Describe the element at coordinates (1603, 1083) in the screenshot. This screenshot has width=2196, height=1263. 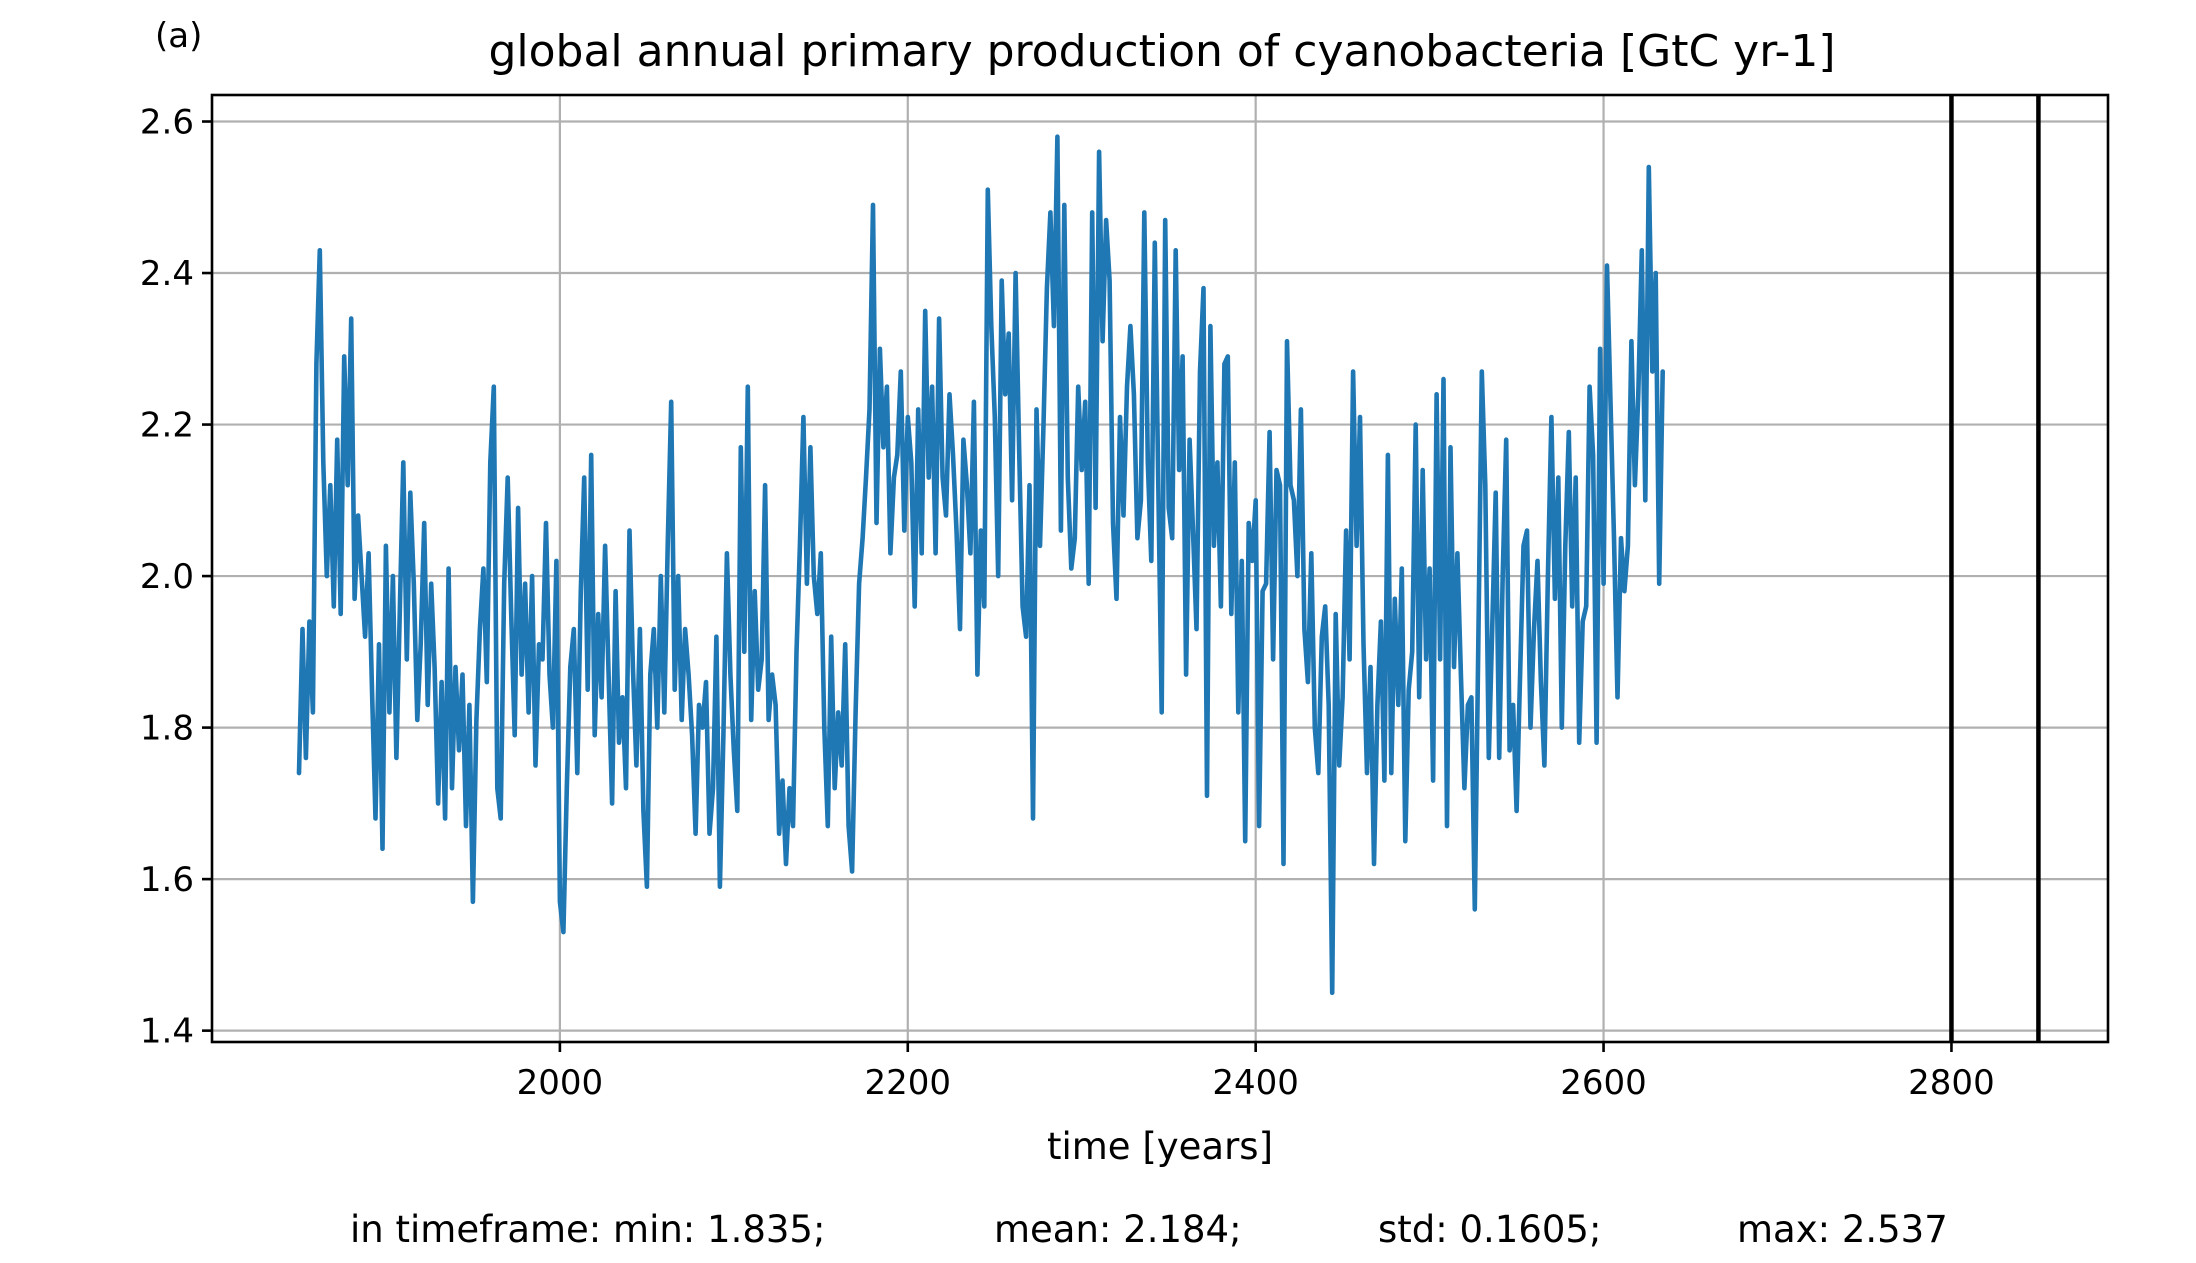
I see `x-tick-label: 2600` at that location.